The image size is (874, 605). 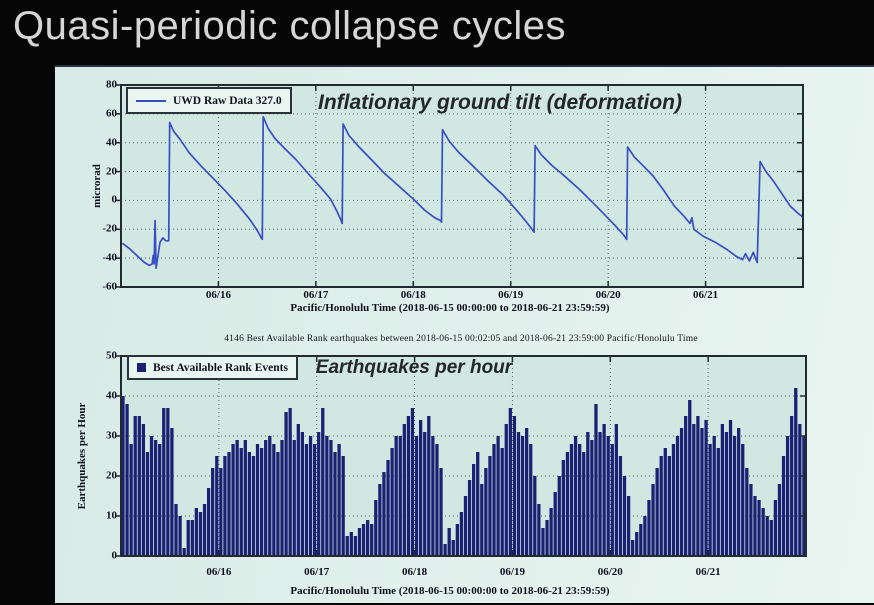 What do you see at coordinates (97, 186) in the screenshot?
I see `tilt-y-axis-label: microrad` at bounding box center [97, 186].